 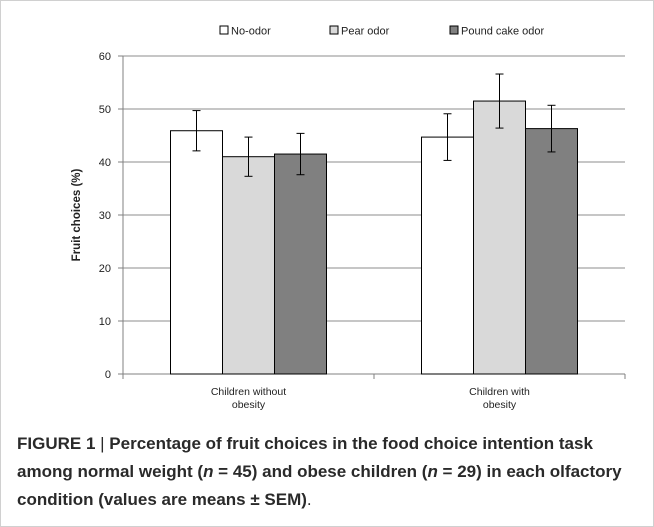 I want to click on legend-label: Pear odor, so click(x=365, y=32).